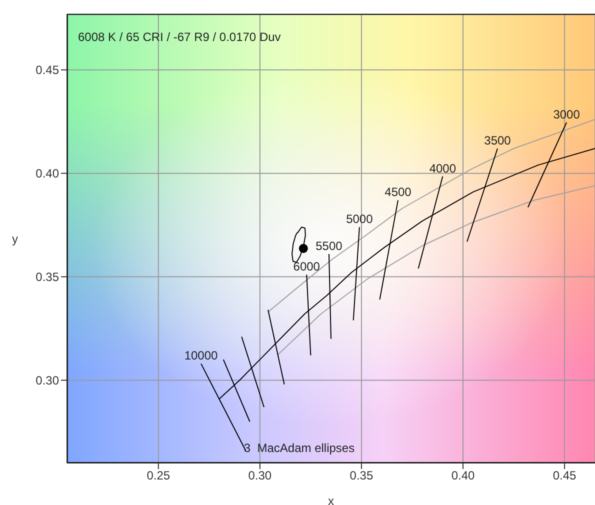 This screenshot has height=505, width=595. I want to click on y-tick-label: 0.30, so click(48, 380).